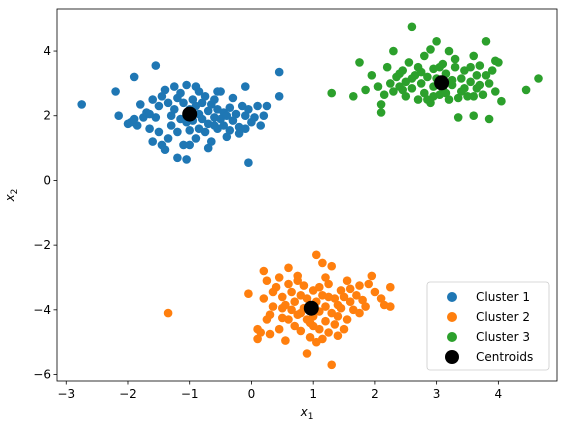 The height and width of the screenshot is (433, 566). Describe the element at coordinates (488, 326) in the screenshot. I see `legend: Cluster 1 Cluster 2 Cluster 3 Centroids` at that location.